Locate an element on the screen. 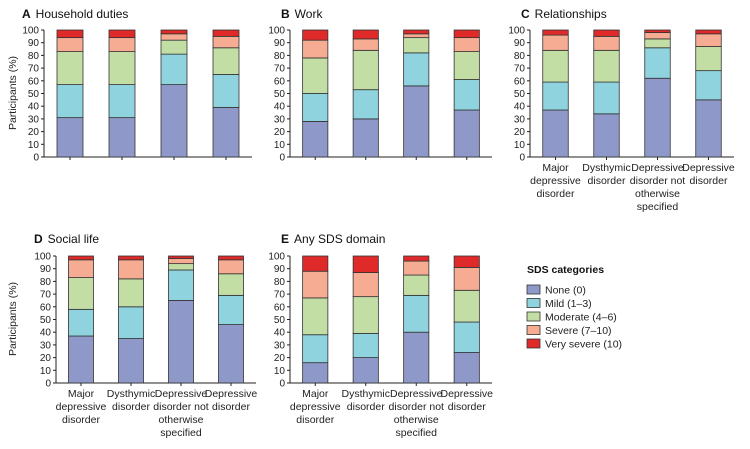 The height and width of the screenshot is (449, 750). panel-title-text: Relationships is located at coordinates (571, 14).